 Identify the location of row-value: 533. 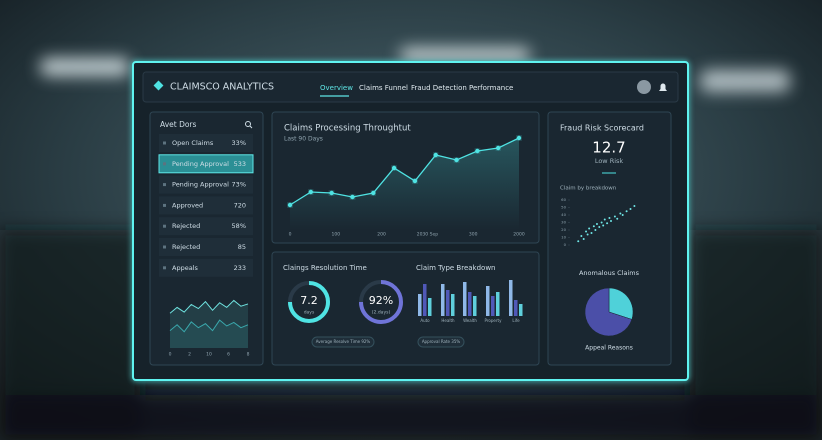
(240, 164).